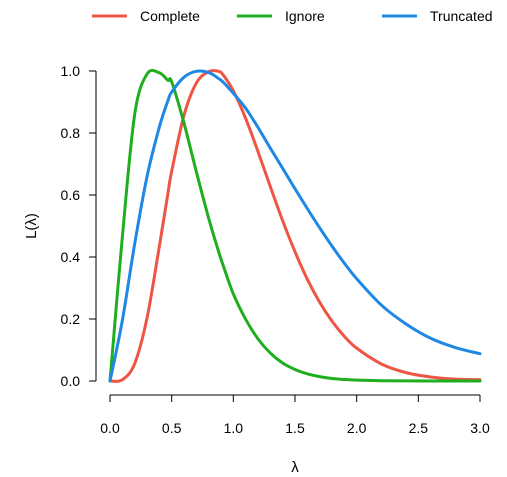 Image resolution: width=507 pixels, height=477 pixels. Describe the element at coordinates (281, 16) in the screenshot. I see `legend-item-ignore: Ignore` at that location.